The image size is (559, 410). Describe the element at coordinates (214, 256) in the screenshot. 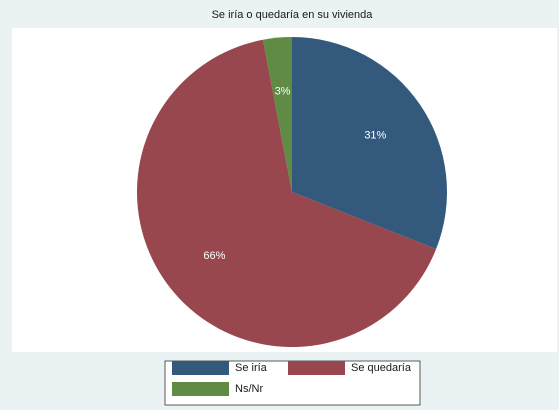

I see `slice-label: 66%` at that location.